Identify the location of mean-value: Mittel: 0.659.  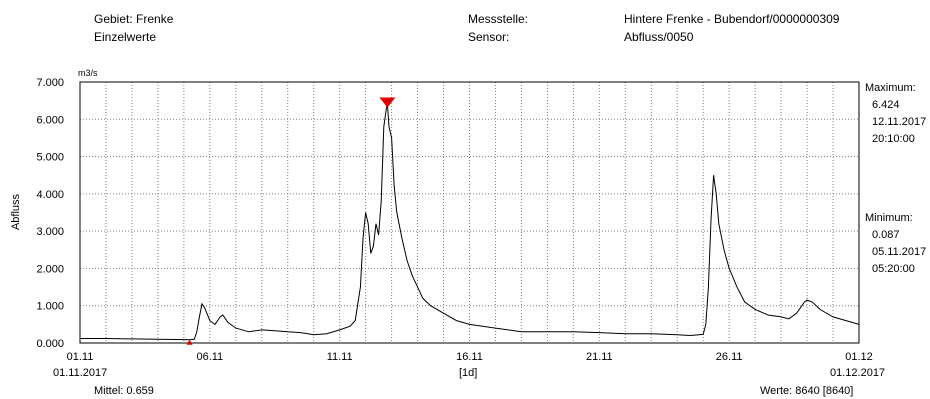
(124, 391).